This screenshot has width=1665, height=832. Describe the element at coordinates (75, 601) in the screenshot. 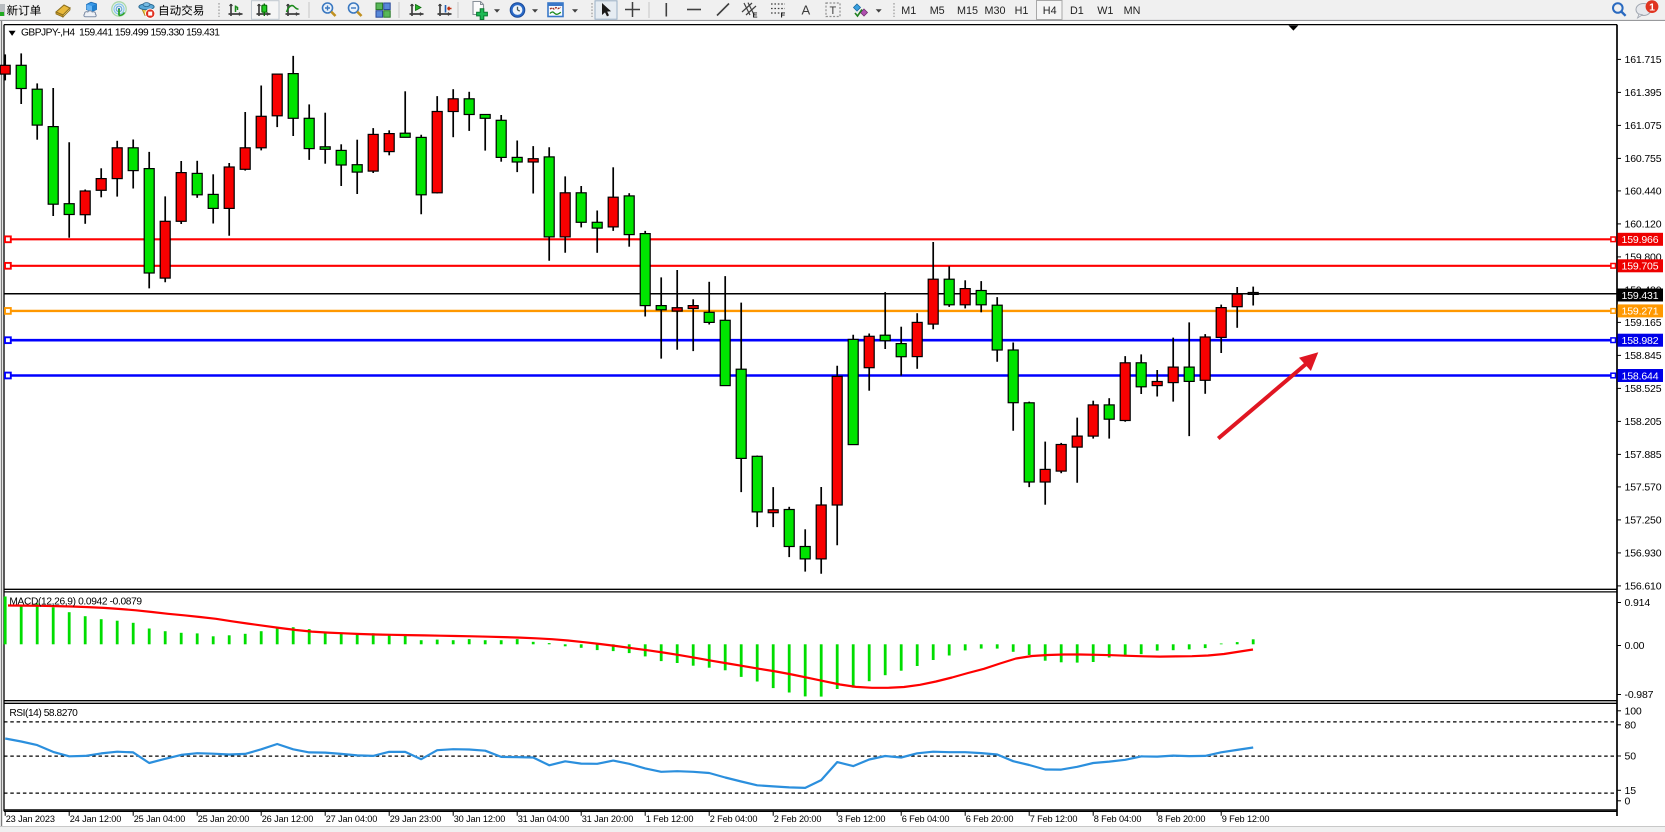

I see `svg-text: MACD(12,26,9) 0.0942 -0.0879` at that location.